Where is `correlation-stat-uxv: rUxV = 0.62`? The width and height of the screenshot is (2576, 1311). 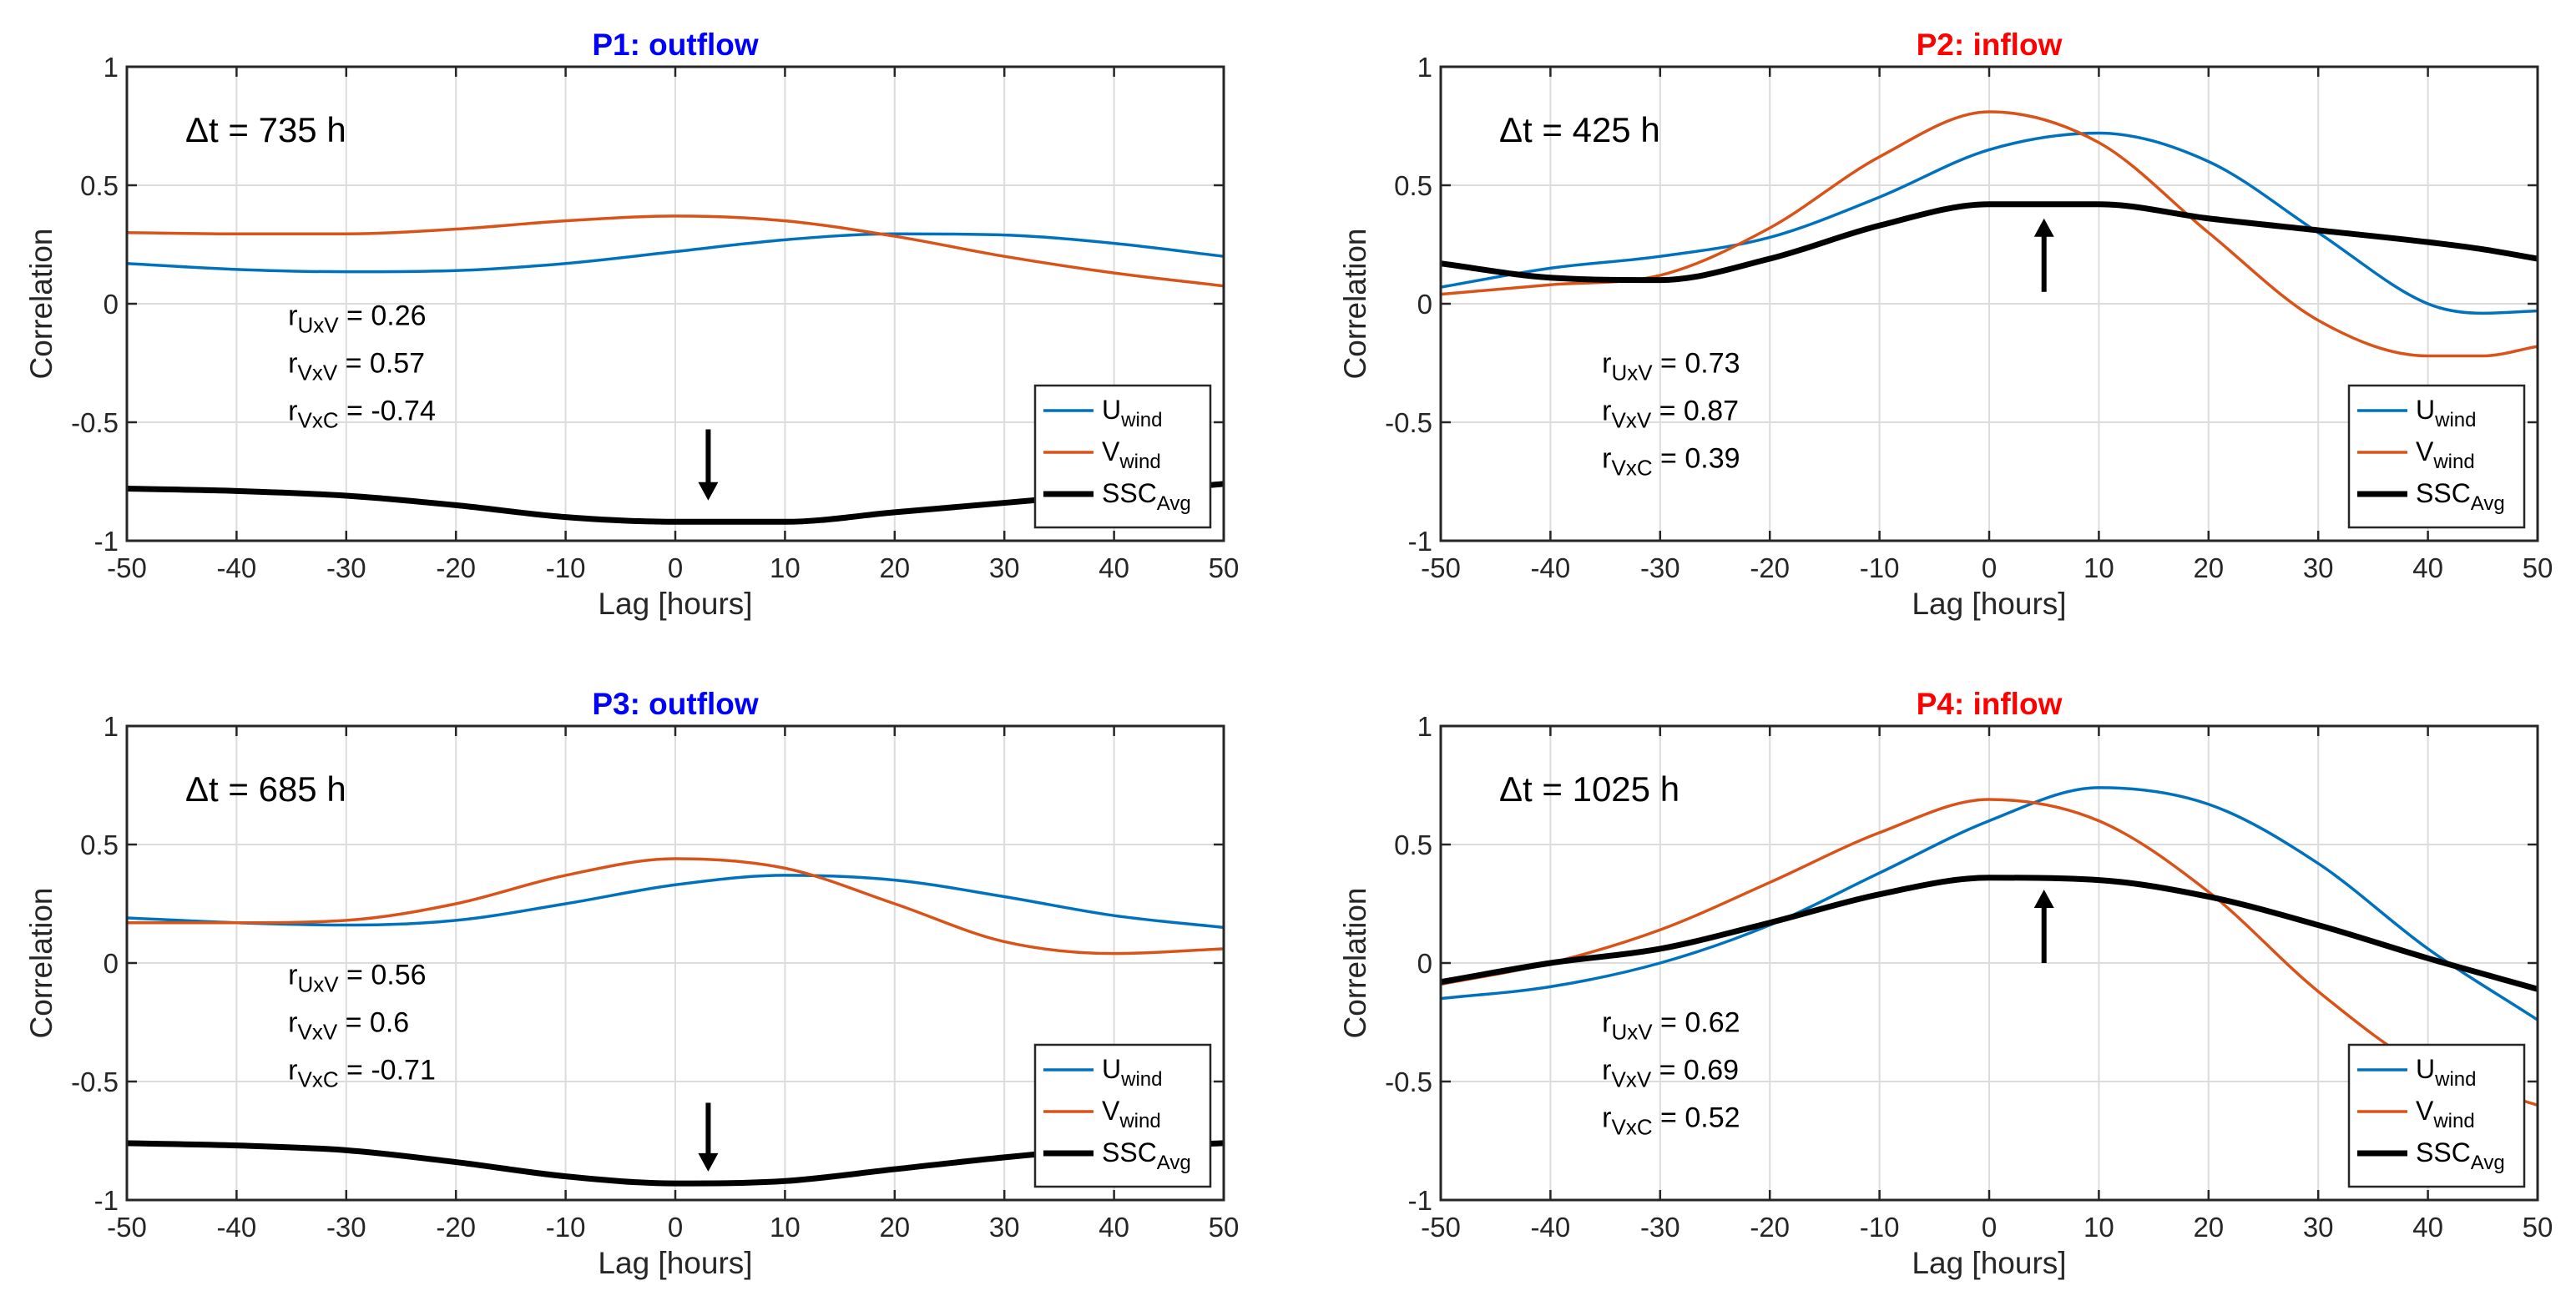 correlation-stat-uxv: rUxV = 0.62 is located at coordinates (1671, 1025).